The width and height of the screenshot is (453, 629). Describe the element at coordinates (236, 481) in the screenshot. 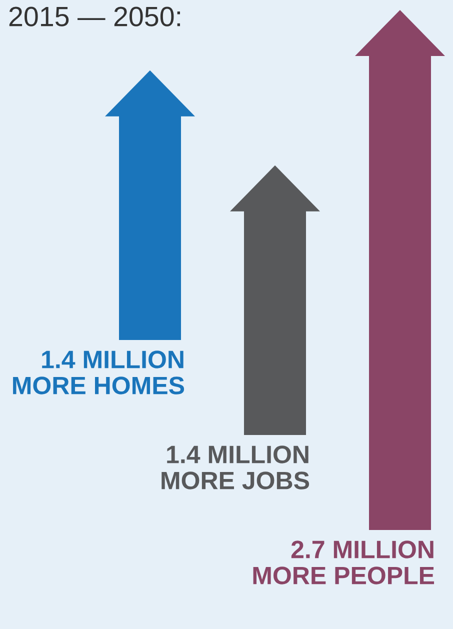

I see `category-label: MORE JOBS` at that location.